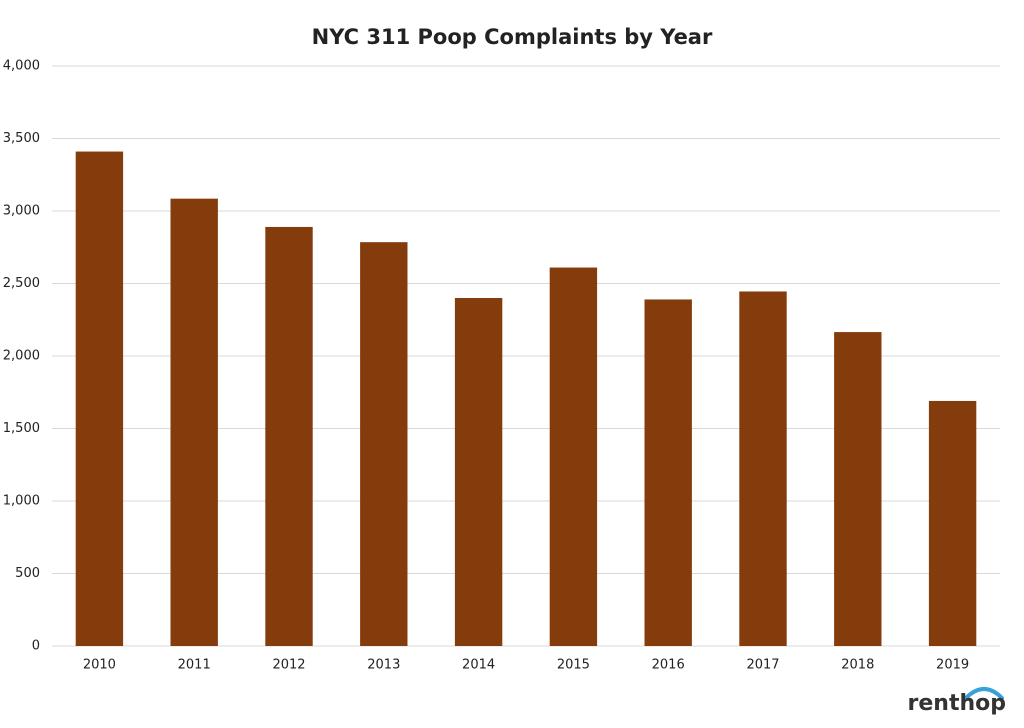 This screenshot has width=1024, height=728. Describe the element at coordinates (27, 573) in the screenshot. I see `y-tick-label: 500` at that location.